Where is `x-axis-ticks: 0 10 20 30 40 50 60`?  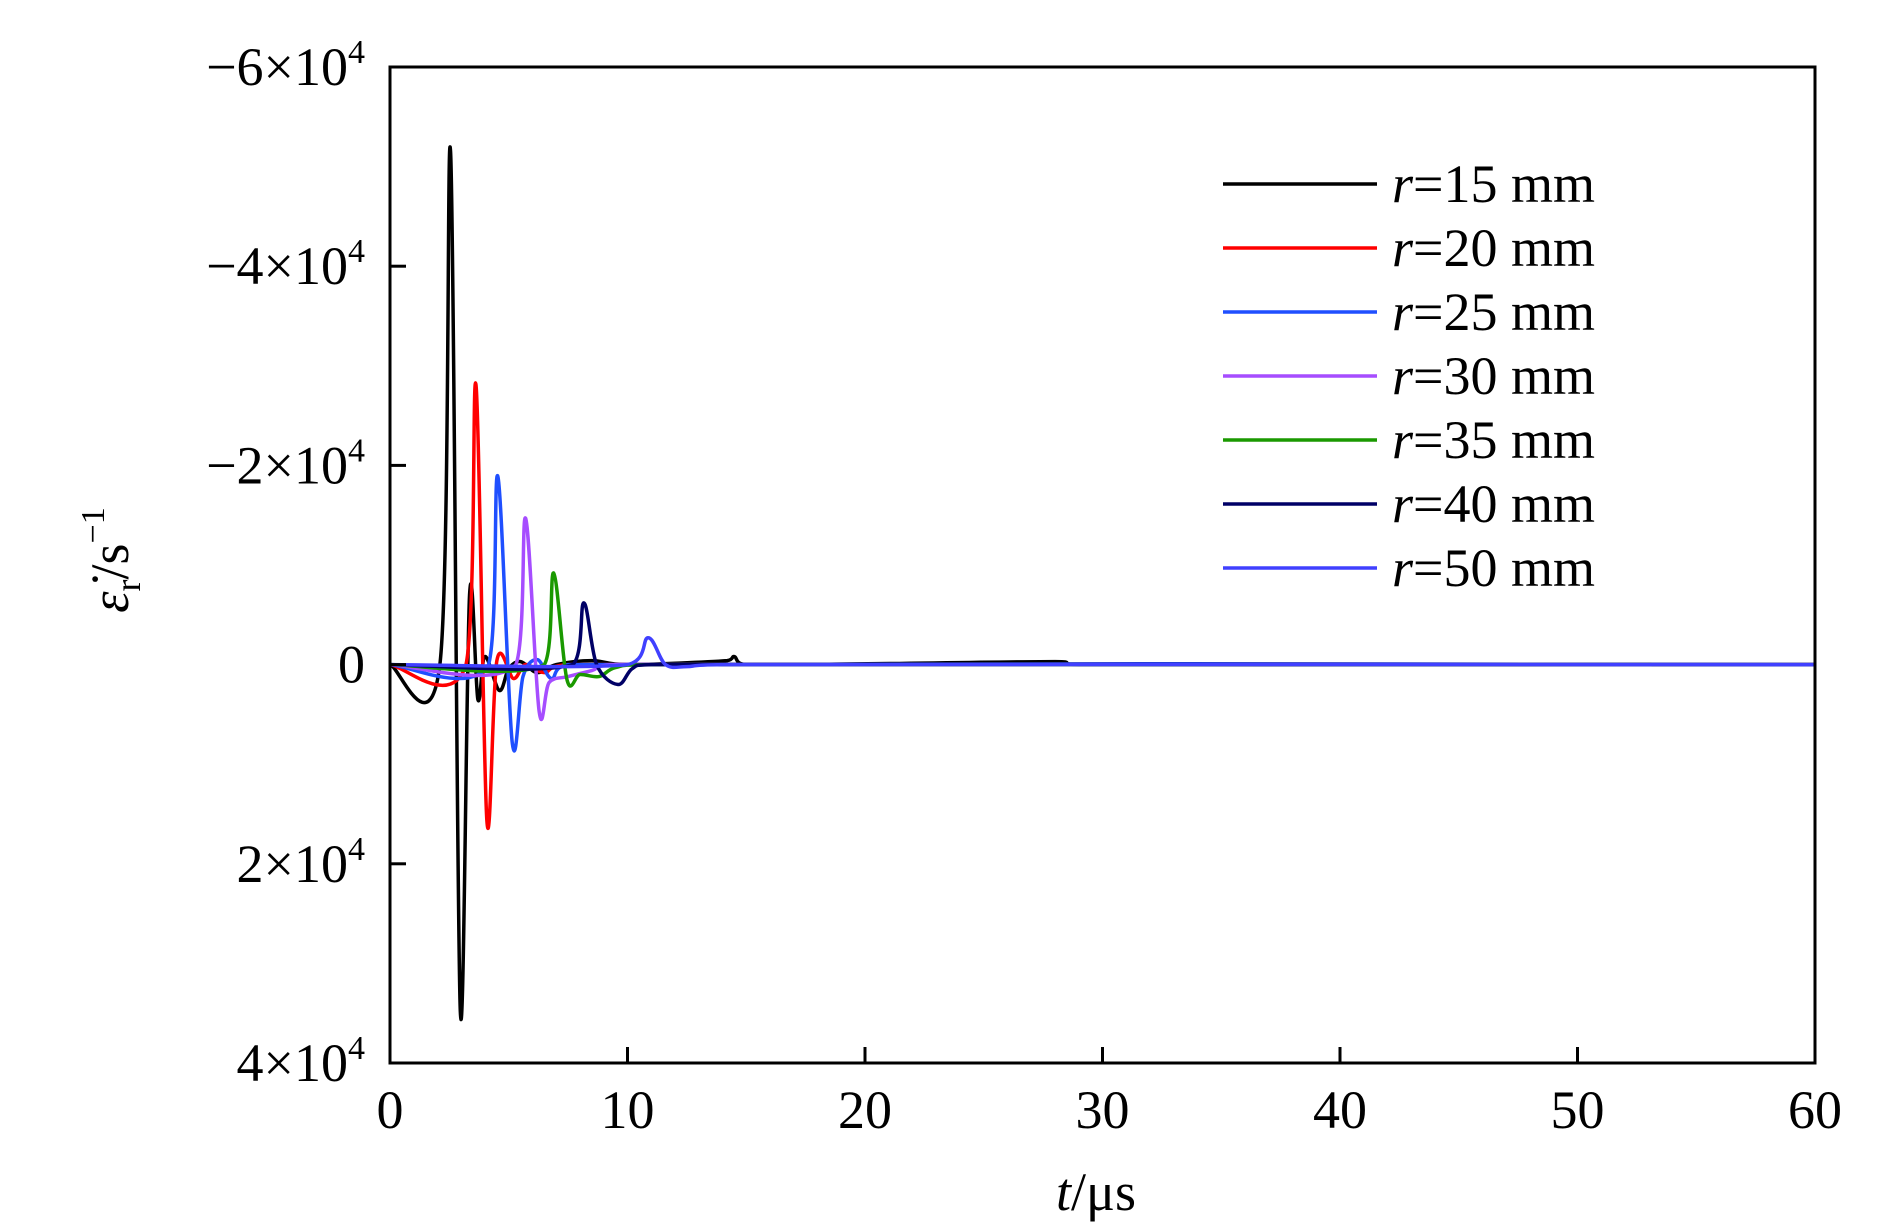 x-axis-ticks: 0 10 20 30 40 50 60 is located at coordinates (1109, 1093).